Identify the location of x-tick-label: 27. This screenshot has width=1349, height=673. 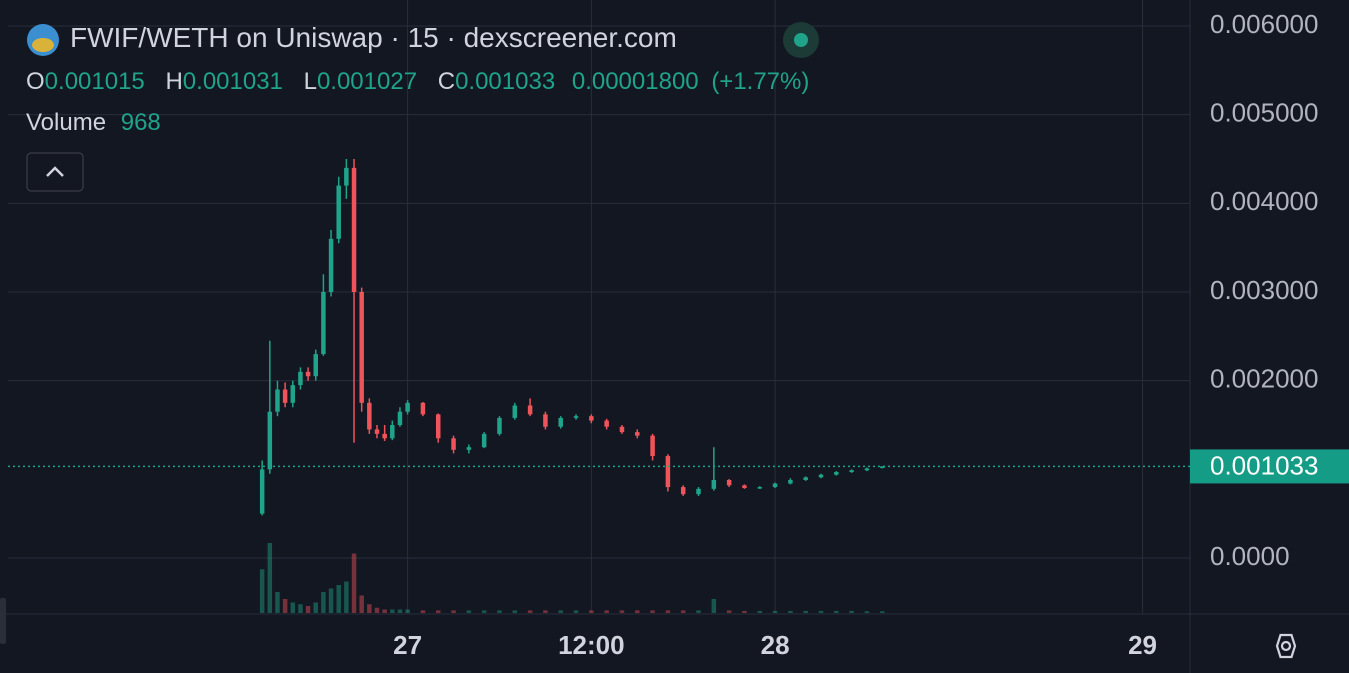
(407, 645).